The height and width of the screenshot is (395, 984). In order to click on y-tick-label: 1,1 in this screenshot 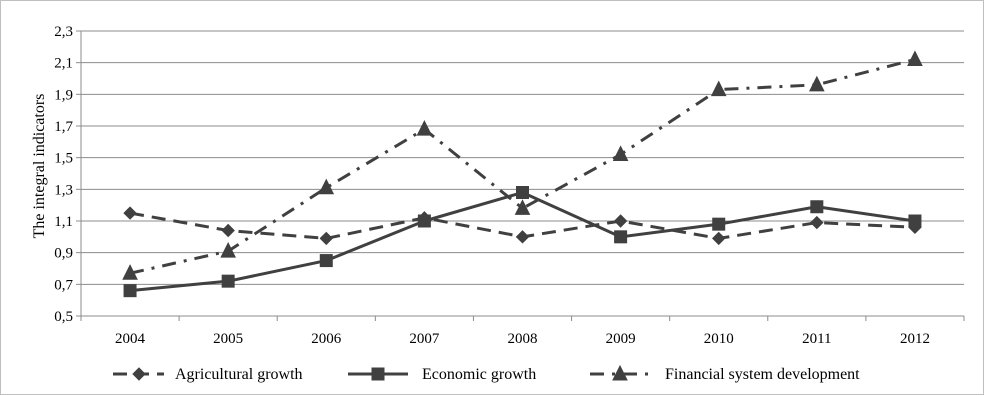, I will do `click(63, 222)`.